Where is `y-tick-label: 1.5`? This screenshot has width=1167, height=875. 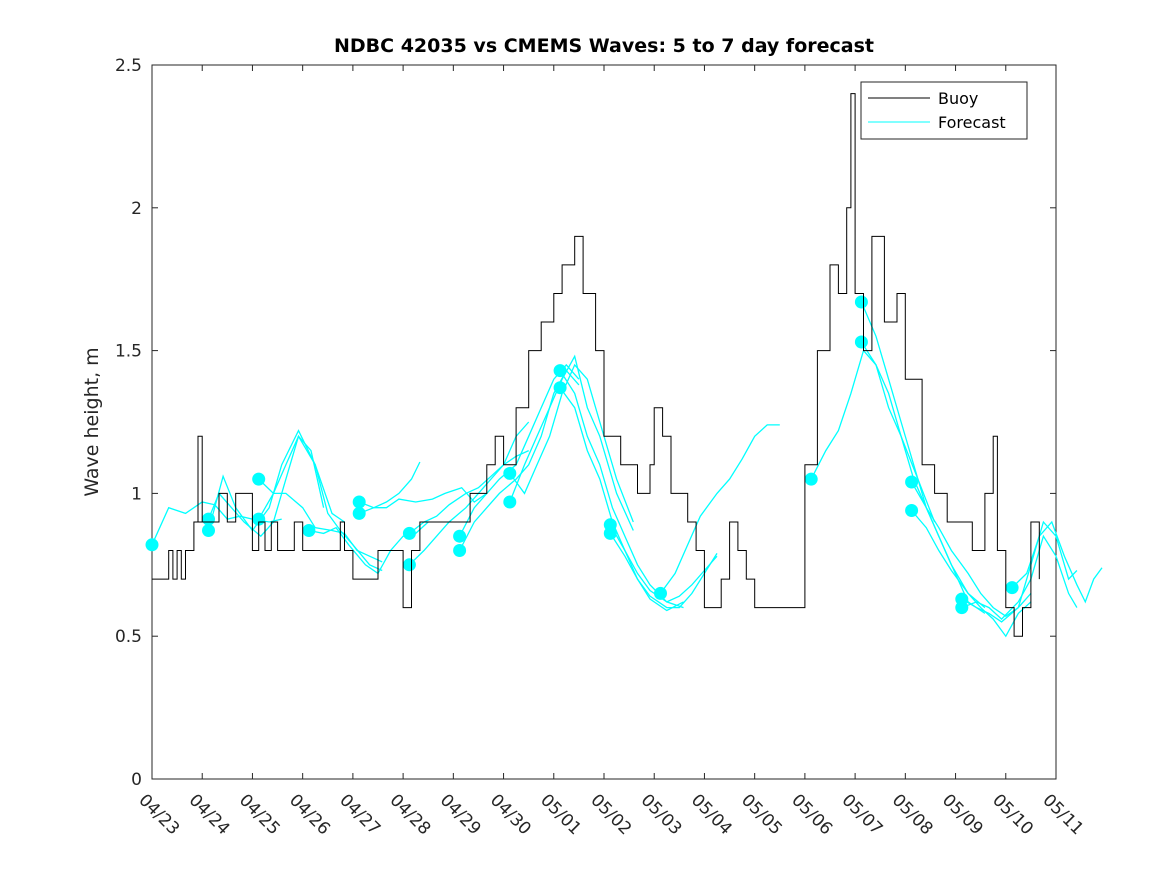
y-tick-label: 1.5 is located at coordinates (128, 352).